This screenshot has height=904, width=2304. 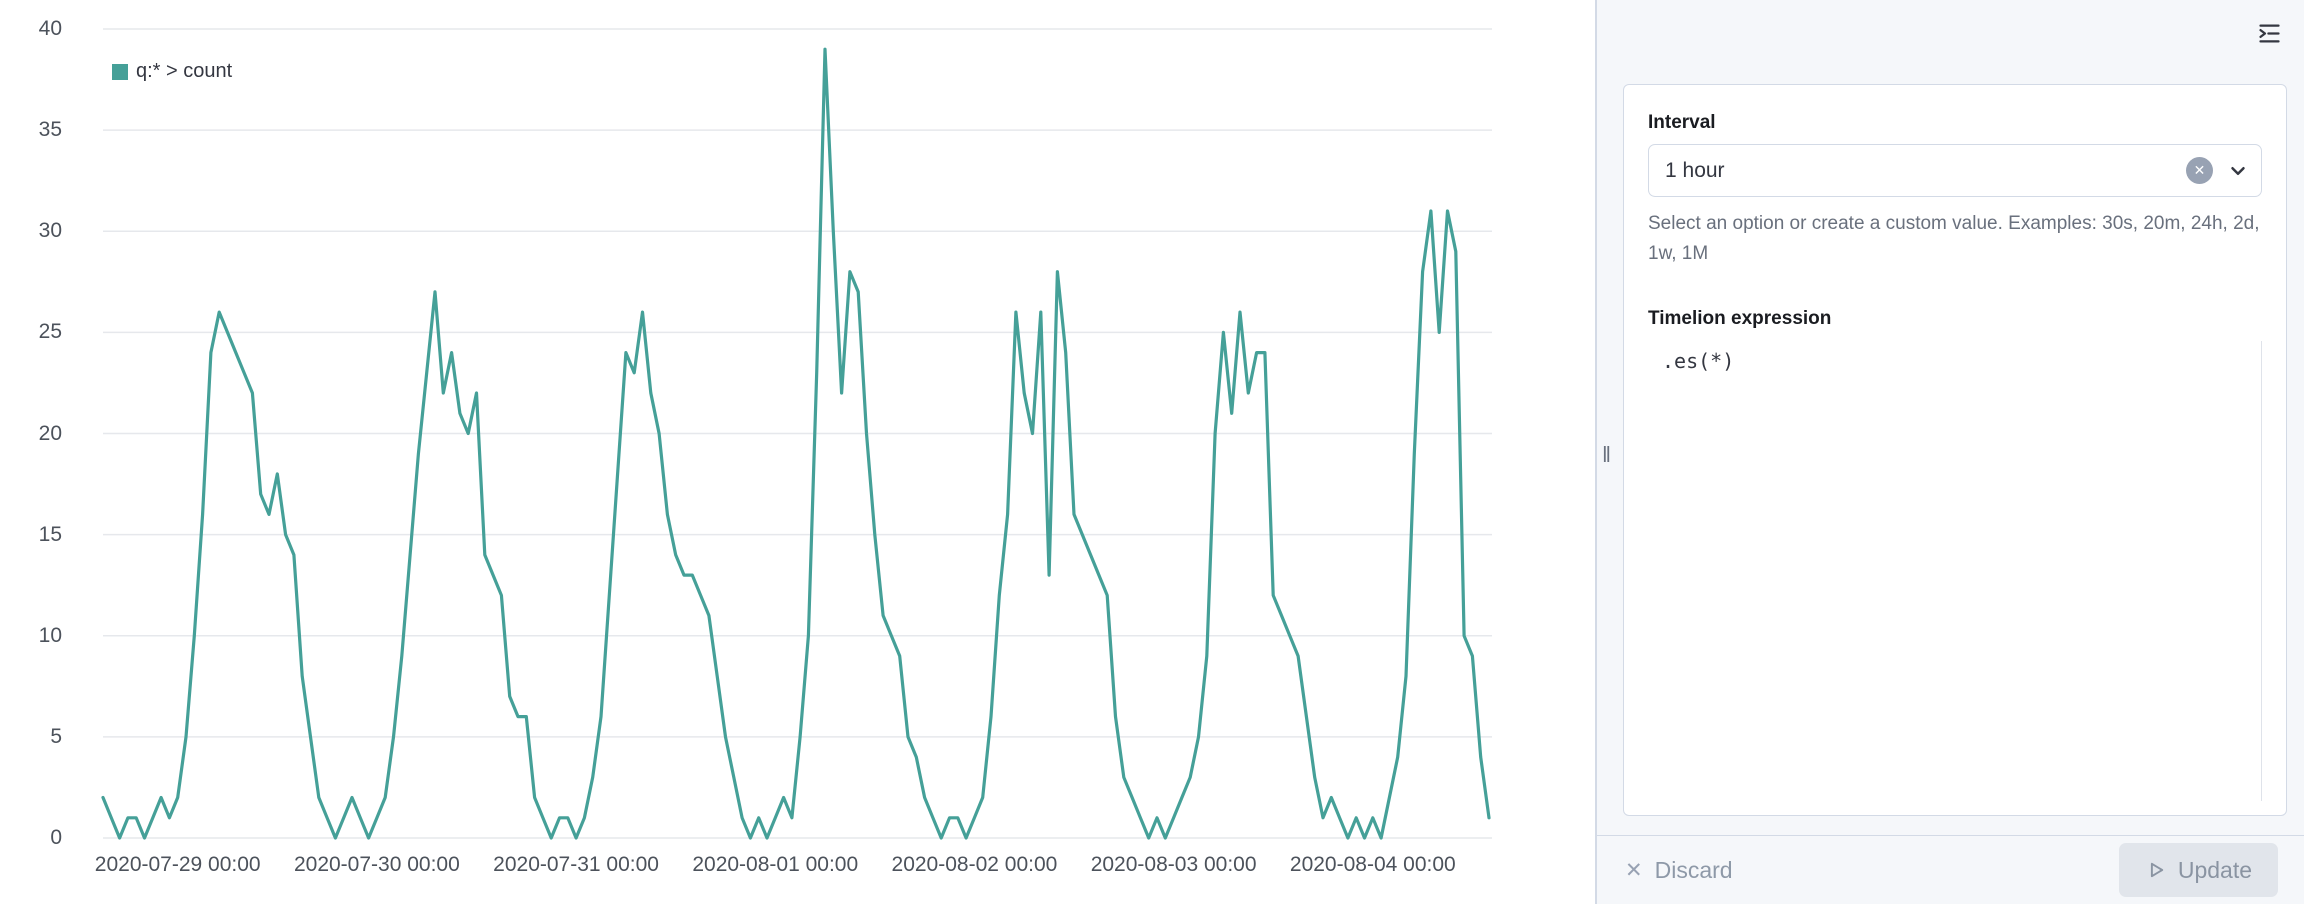 What do you see at coordinates (50, 534) in the screenshot?
I see `y-tick-label: 15` at bounding box center [50, 534].